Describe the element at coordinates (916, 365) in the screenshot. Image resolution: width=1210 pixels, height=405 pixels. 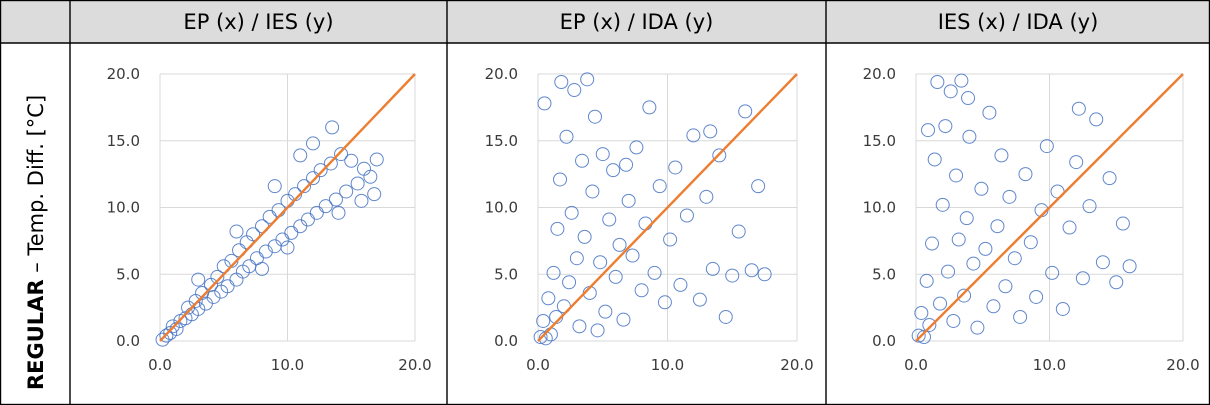
I see `x-tick-label: 0.0` at that location.